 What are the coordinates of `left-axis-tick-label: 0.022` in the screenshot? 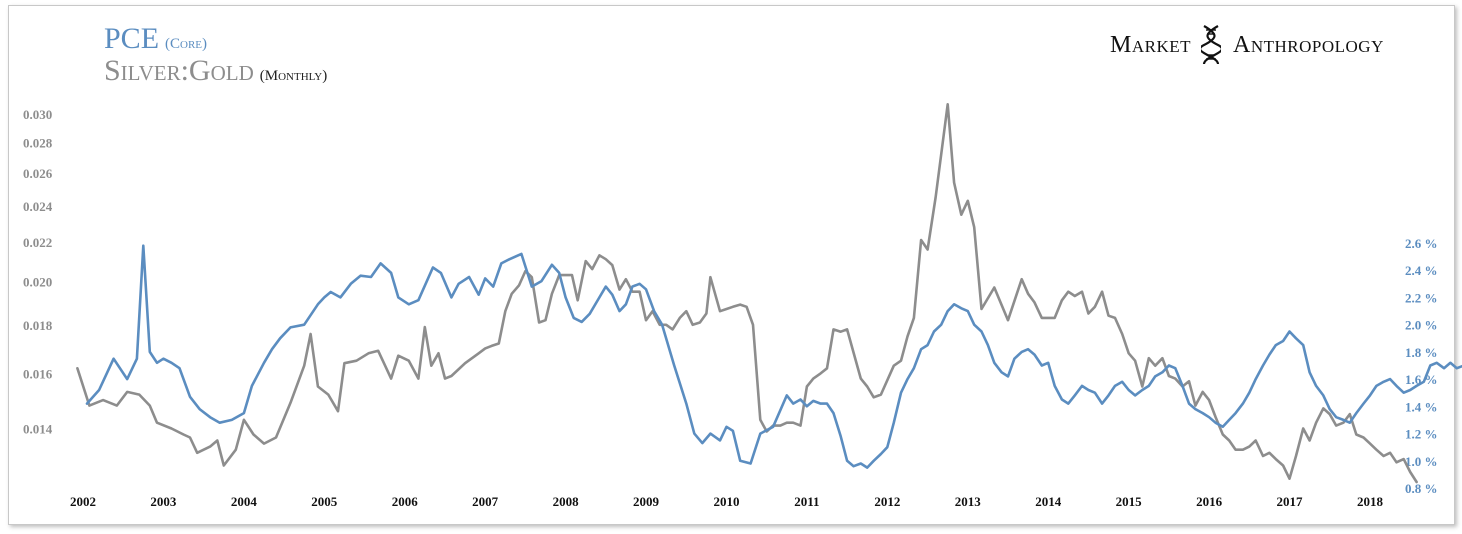 It's located at (37, 242).